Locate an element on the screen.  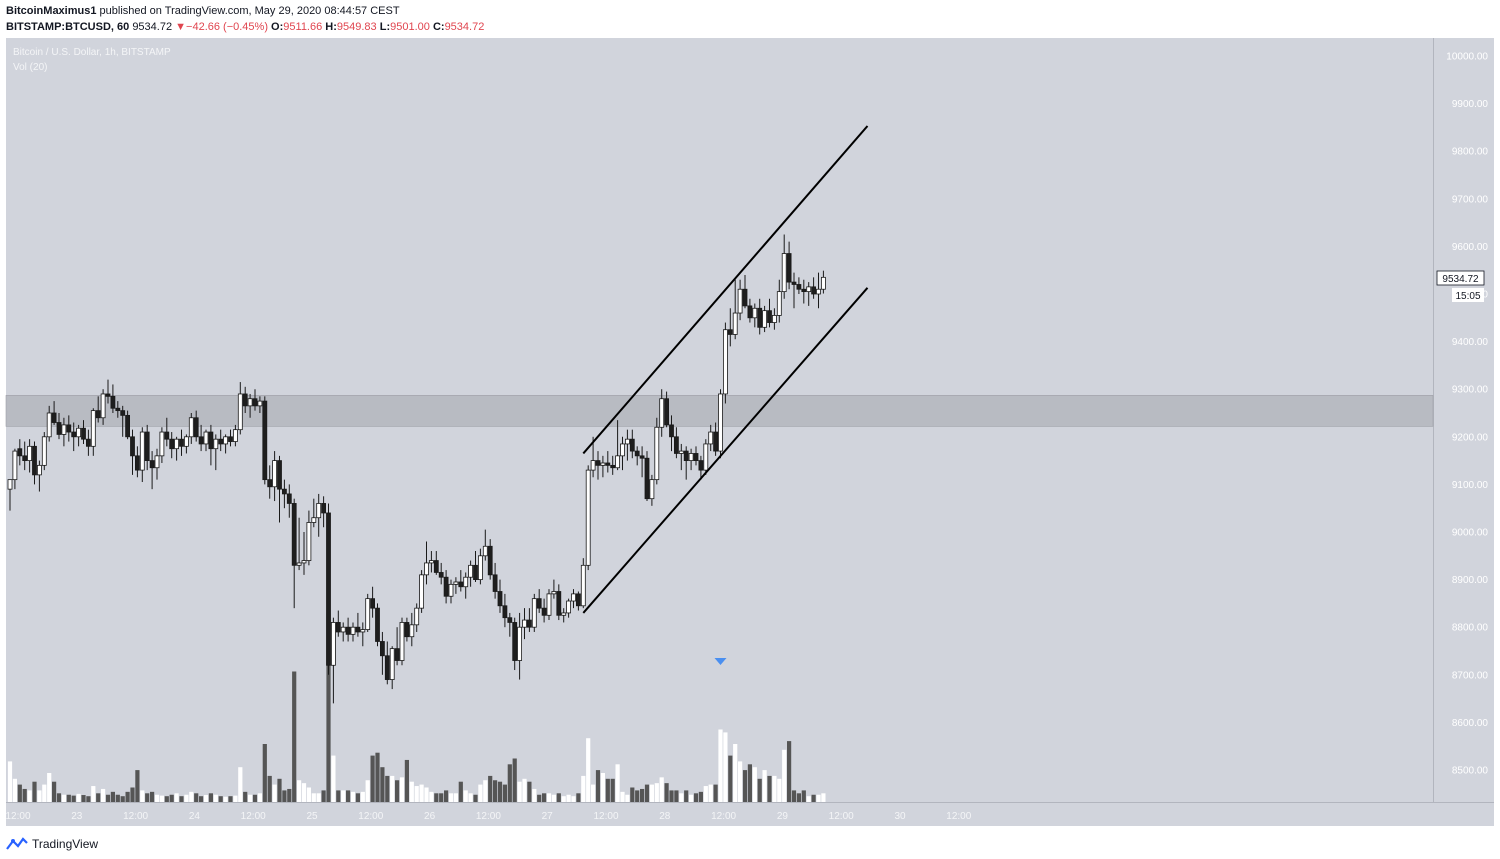
price-tick-label: 8700.00 is located at coordinates (1470, 675).